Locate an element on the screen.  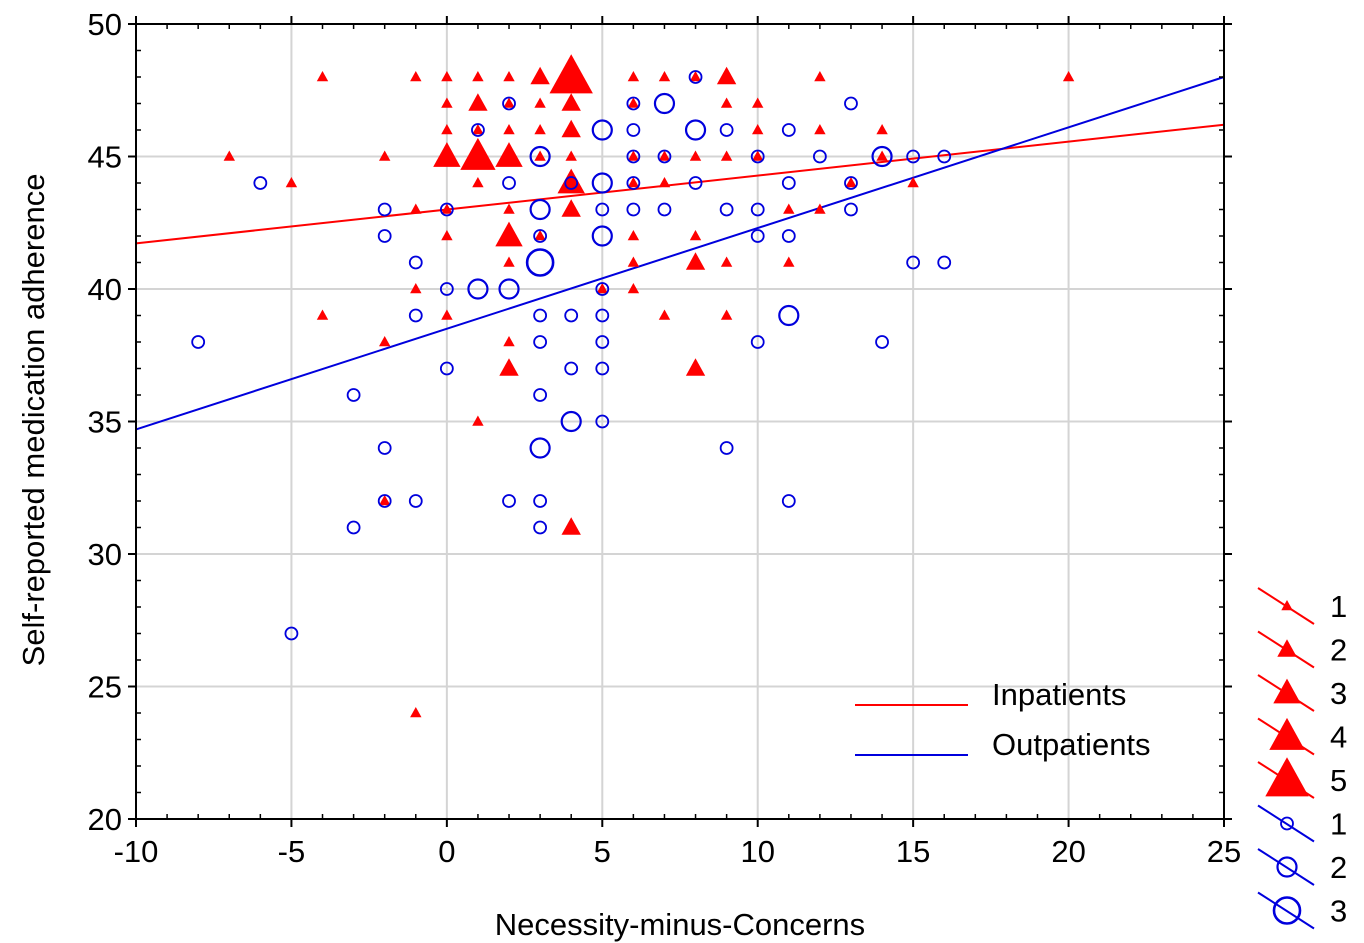
x-tick-label: -5 is located at coordinates (292, 851).